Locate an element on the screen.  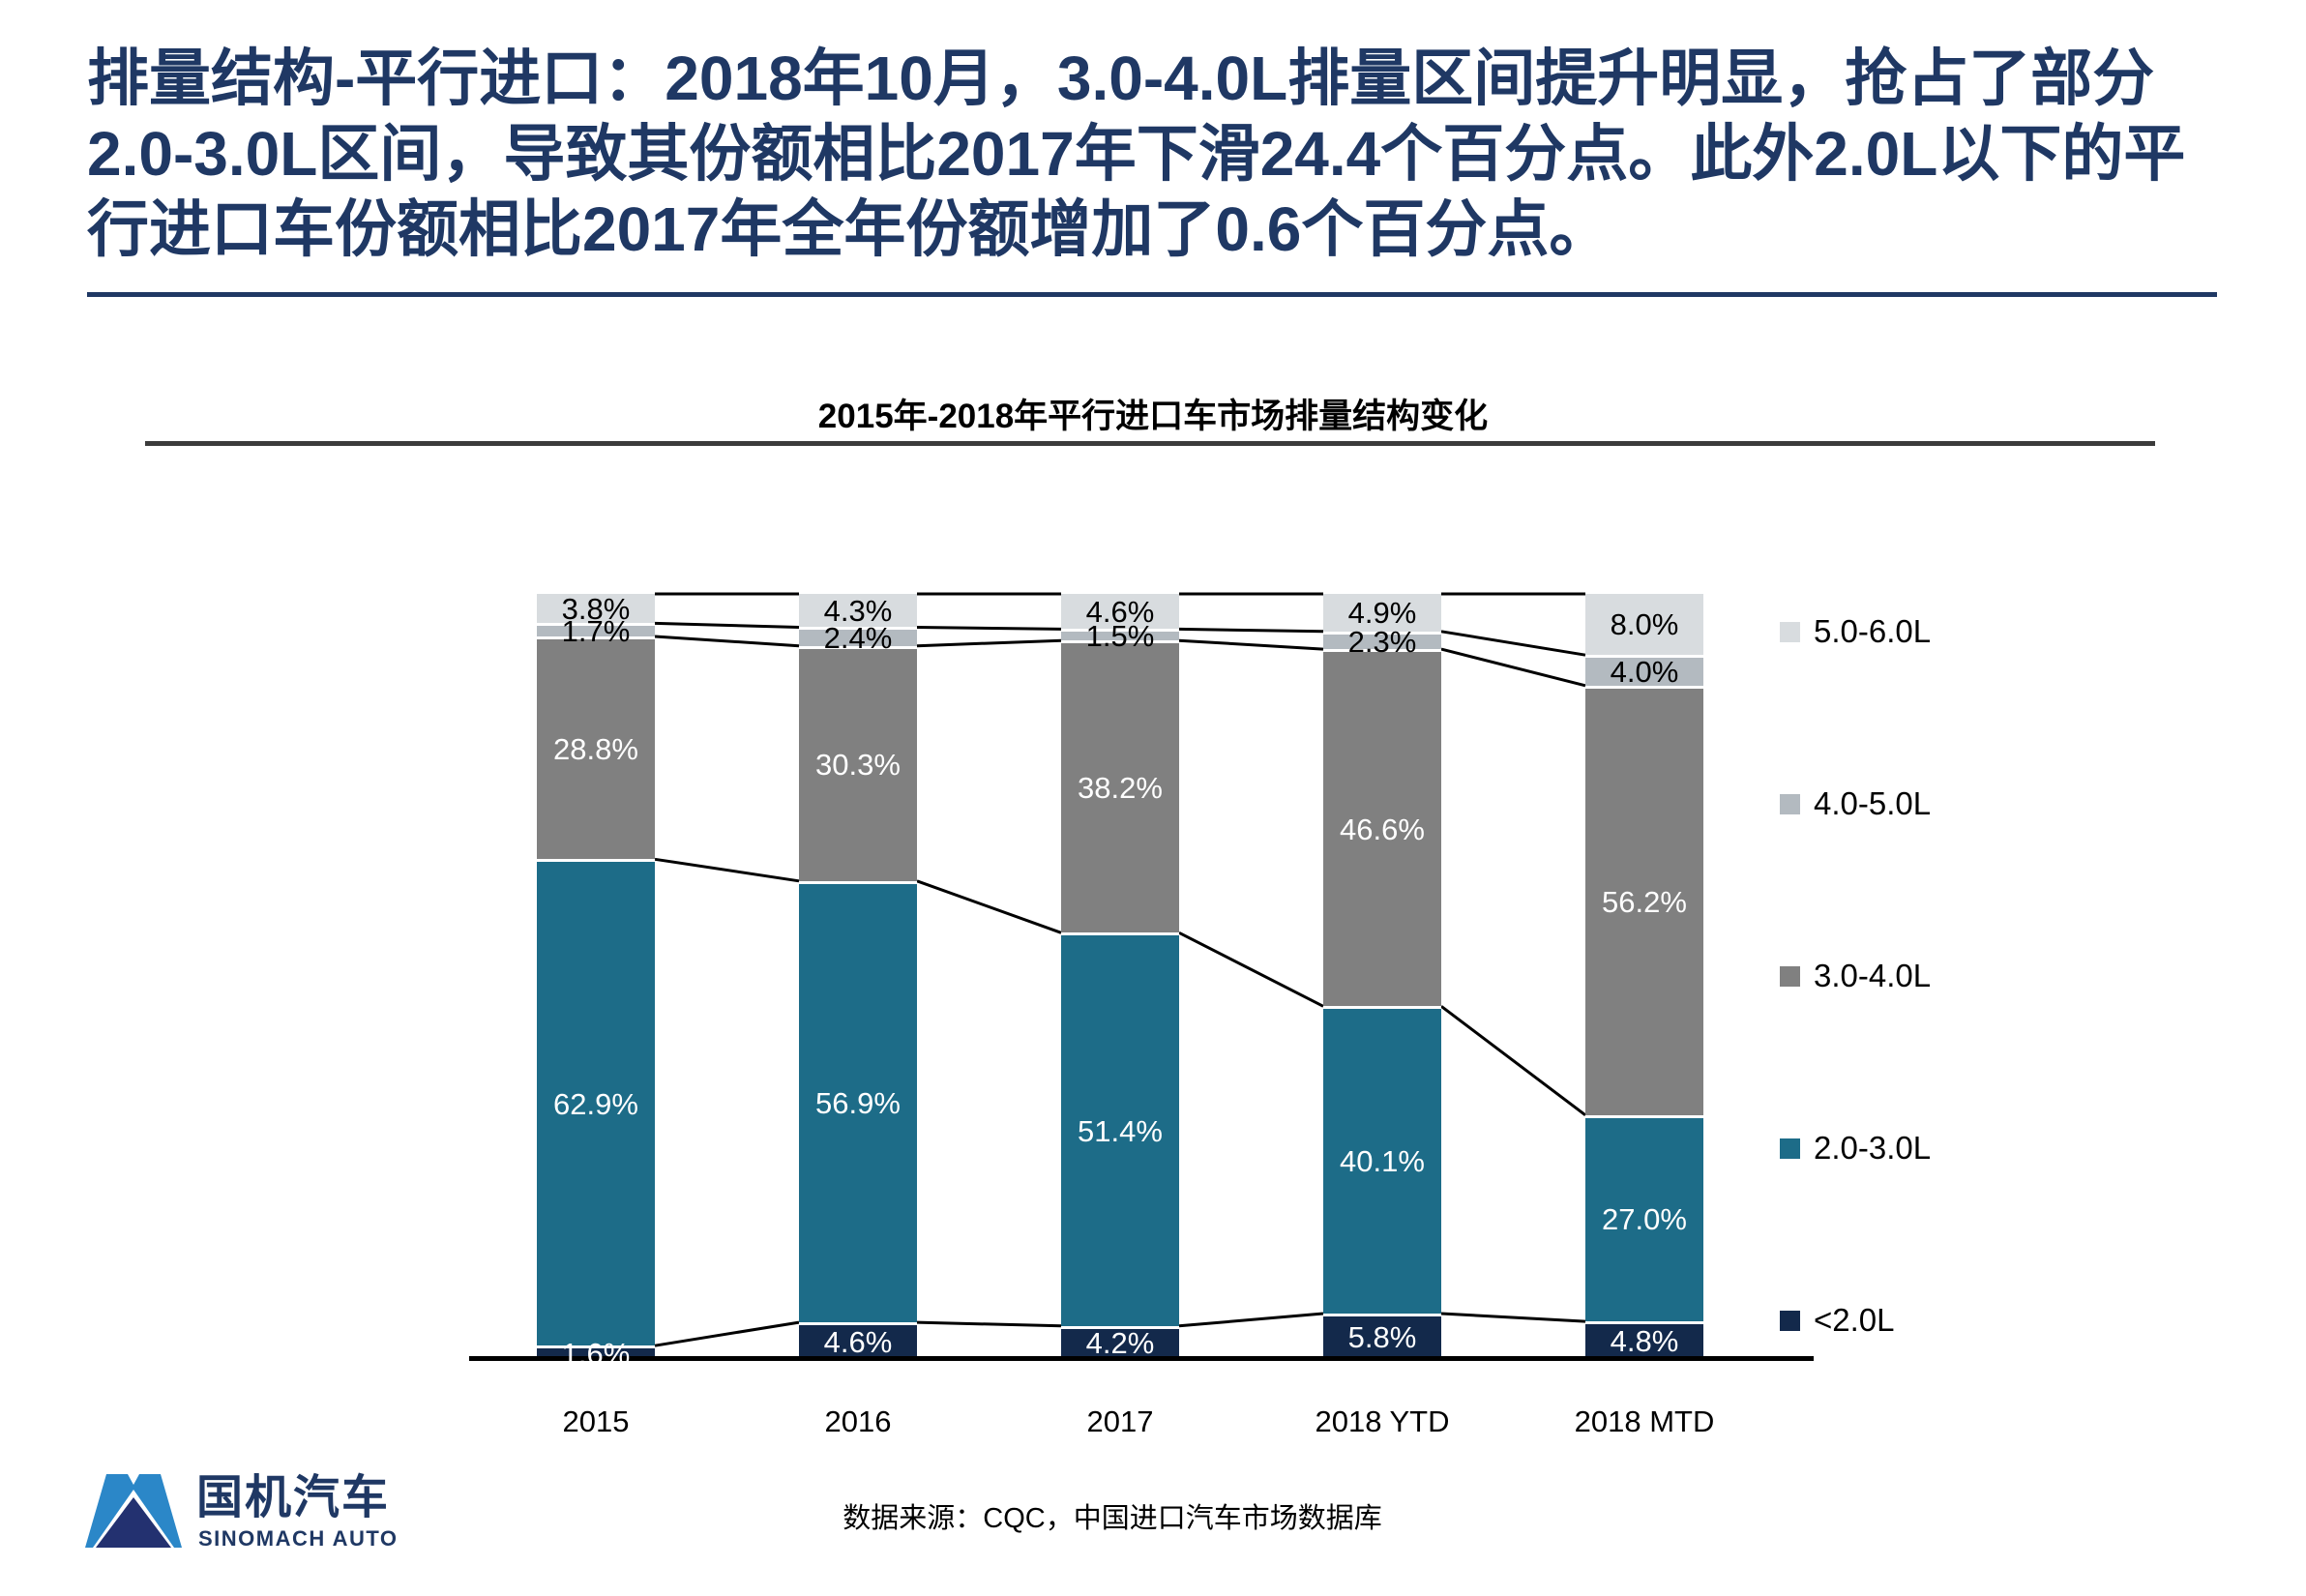
chart-title: 2015年-2018年平行进口车市场排量结构变化 is located at coordinates (1153, 416).